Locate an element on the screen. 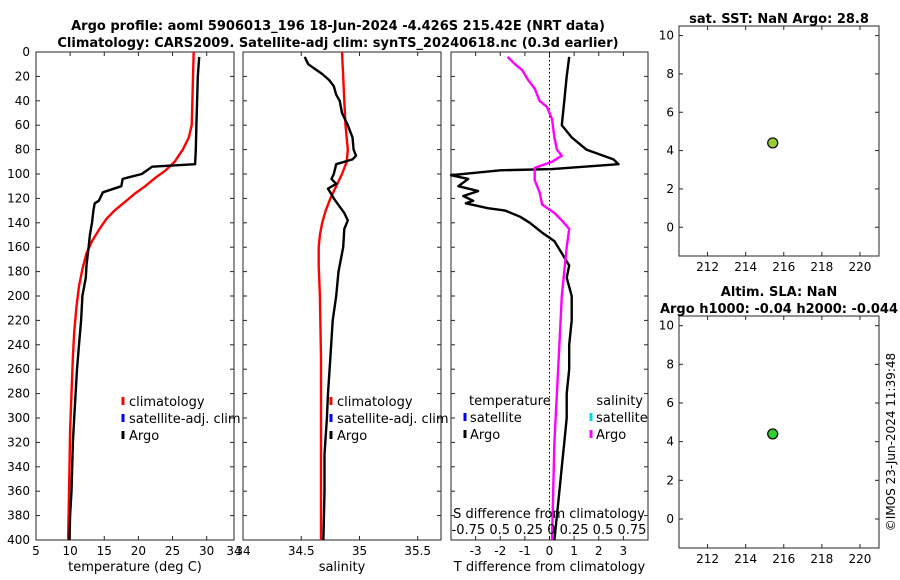  legend-label-t-argo: Argo is located at coordinates (485, 435).